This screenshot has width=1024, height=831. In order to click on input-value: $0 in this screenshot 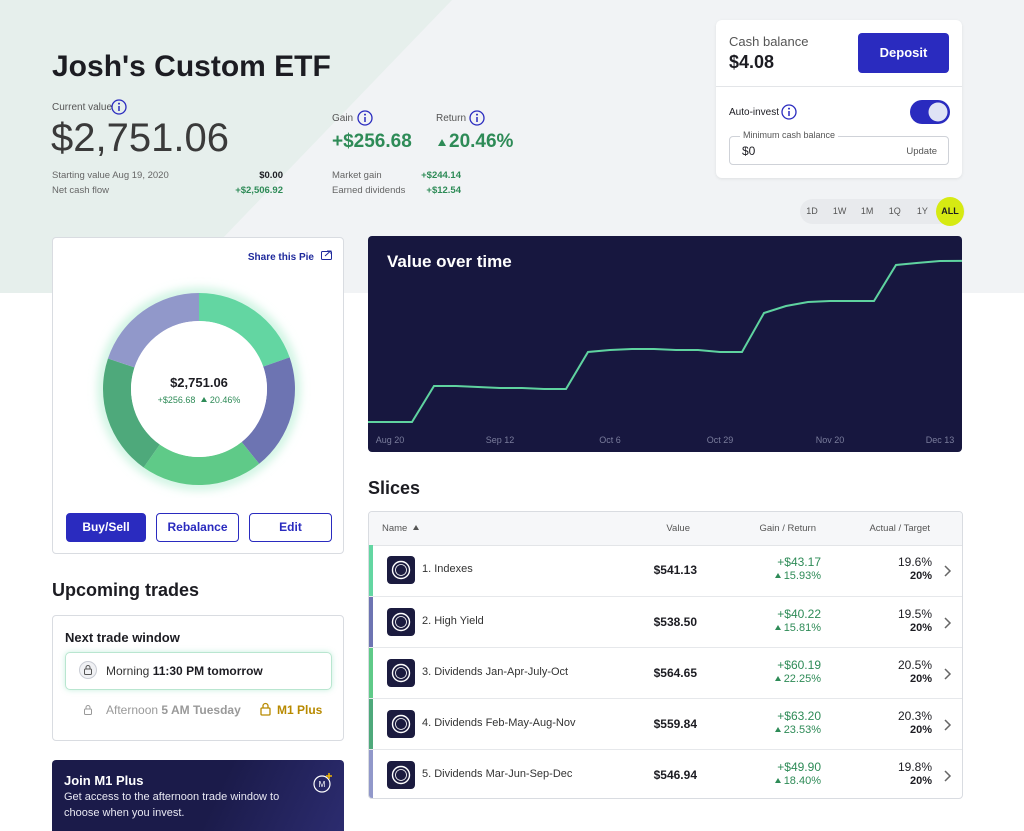, I will do `click(749, 151)`.